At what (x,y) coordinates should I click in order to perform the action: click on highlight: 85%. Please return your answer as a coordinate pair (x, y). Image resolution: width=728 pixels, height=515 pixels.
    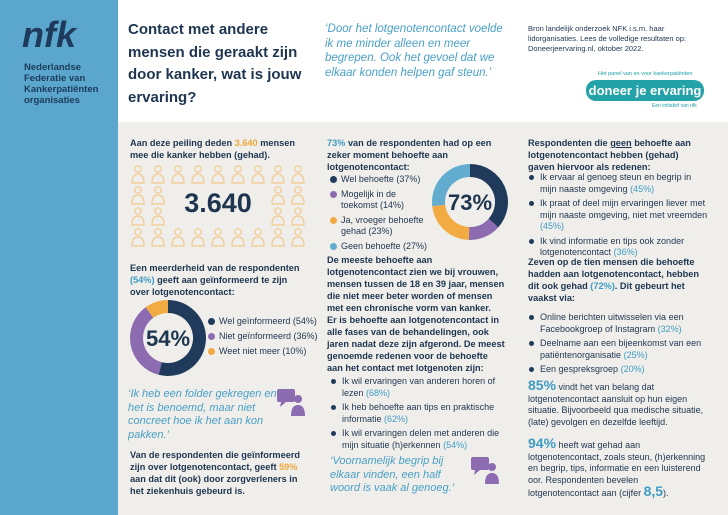
    Looking at the image, I should click on (542, 385).